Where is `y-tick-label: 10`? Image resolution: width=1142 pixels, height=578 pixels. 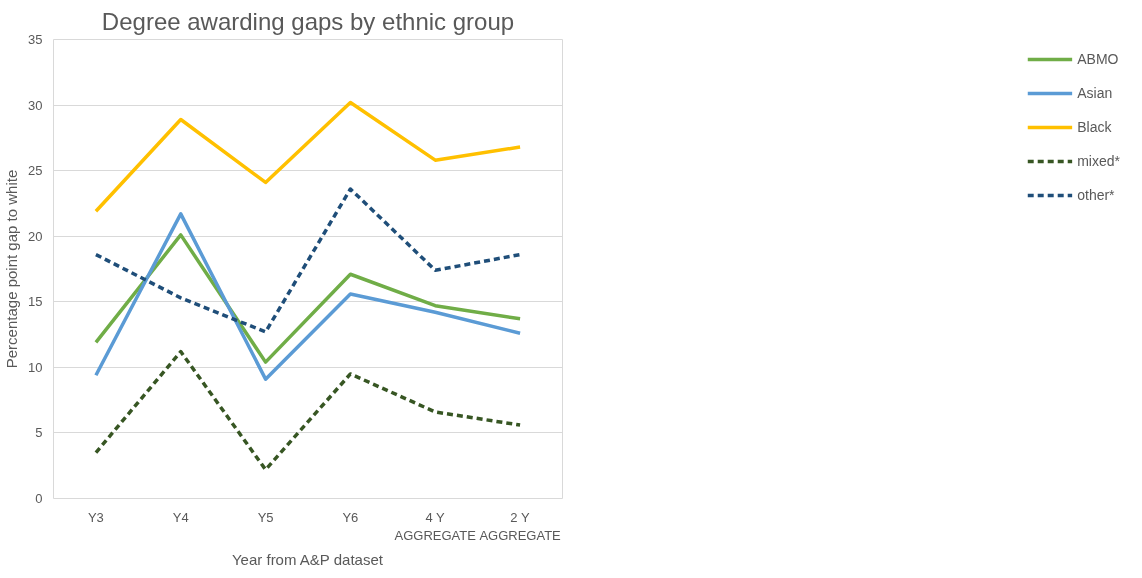 y-tick-label: 10 is located at coordinates (35, 367).